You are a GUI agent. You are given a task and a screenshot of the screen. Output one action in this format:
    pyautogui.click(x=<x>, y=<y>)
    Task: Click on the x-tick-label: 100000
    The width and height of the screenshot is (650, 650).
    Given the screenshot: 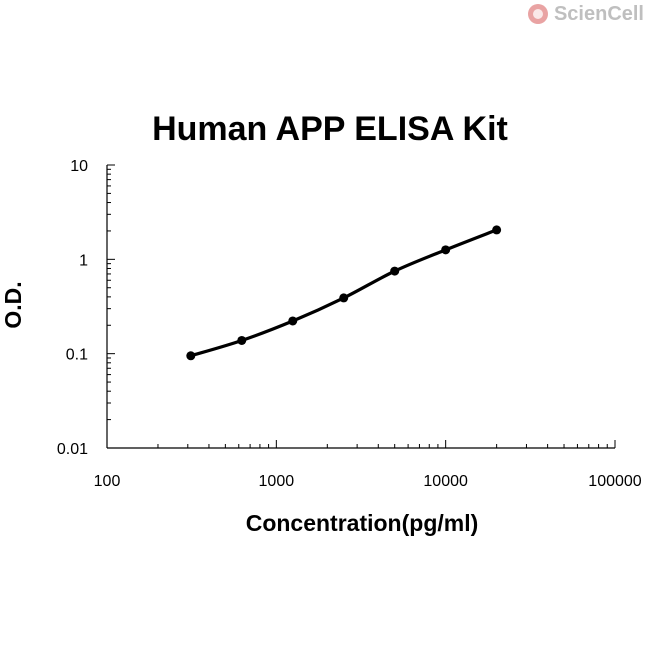 What is the action you would take?
    pyautogui.click(x=614, y=481)
    